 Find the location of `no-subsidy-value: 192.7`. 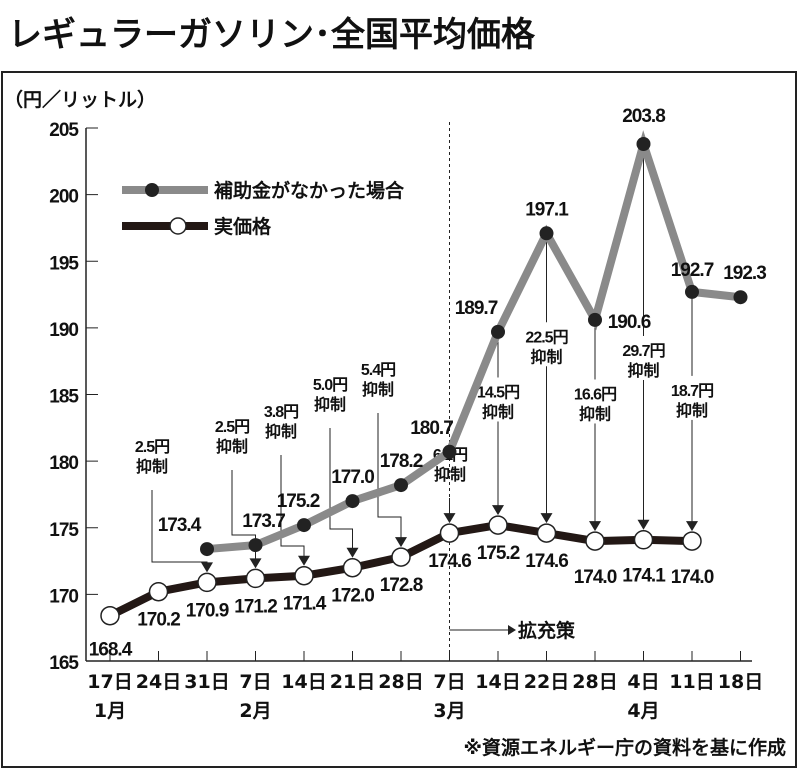

no-subsidy-value: 192.7 is located at coordinates (692, 270).